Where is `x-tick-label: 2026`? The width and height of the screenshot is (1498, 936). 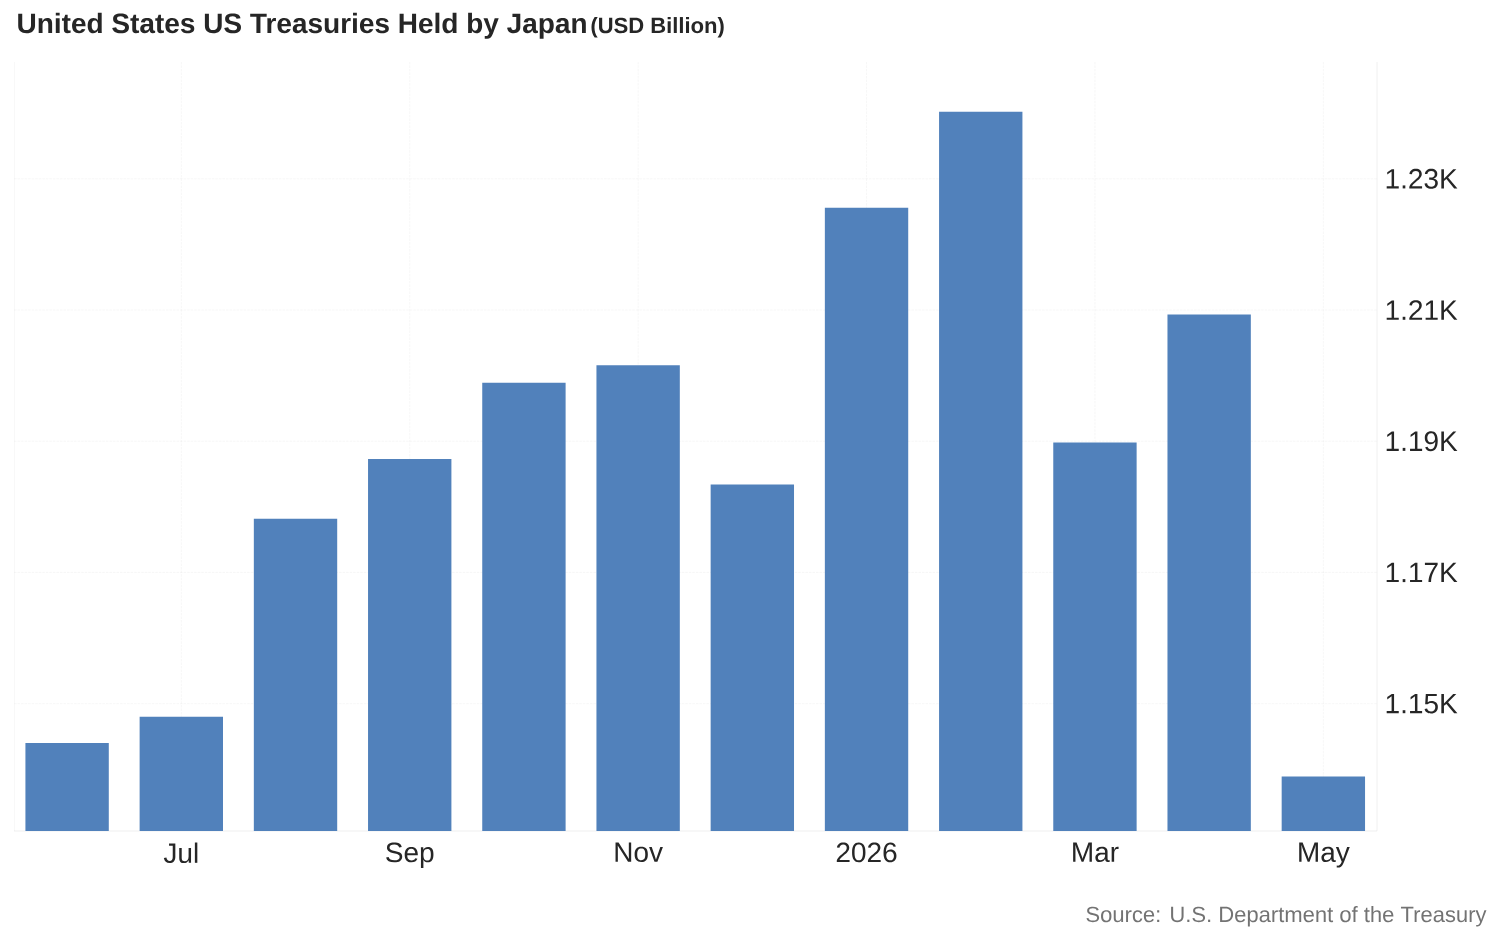 x-tick-label: 2026 is located at coordinates (866, 852).